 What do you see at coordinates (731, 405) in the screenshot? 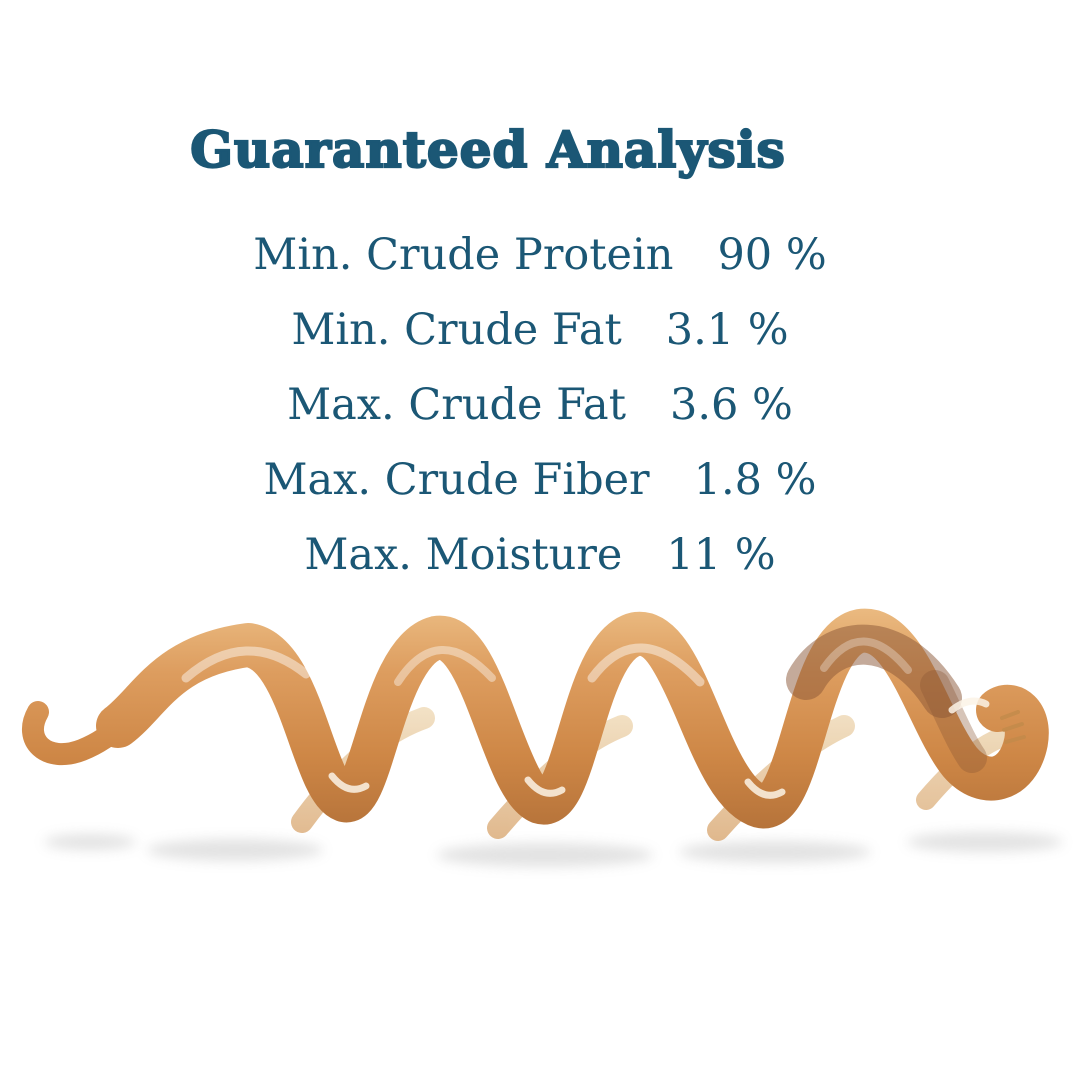
I see `analysis-value: 3.6 %` at bounding box center [731, 405].